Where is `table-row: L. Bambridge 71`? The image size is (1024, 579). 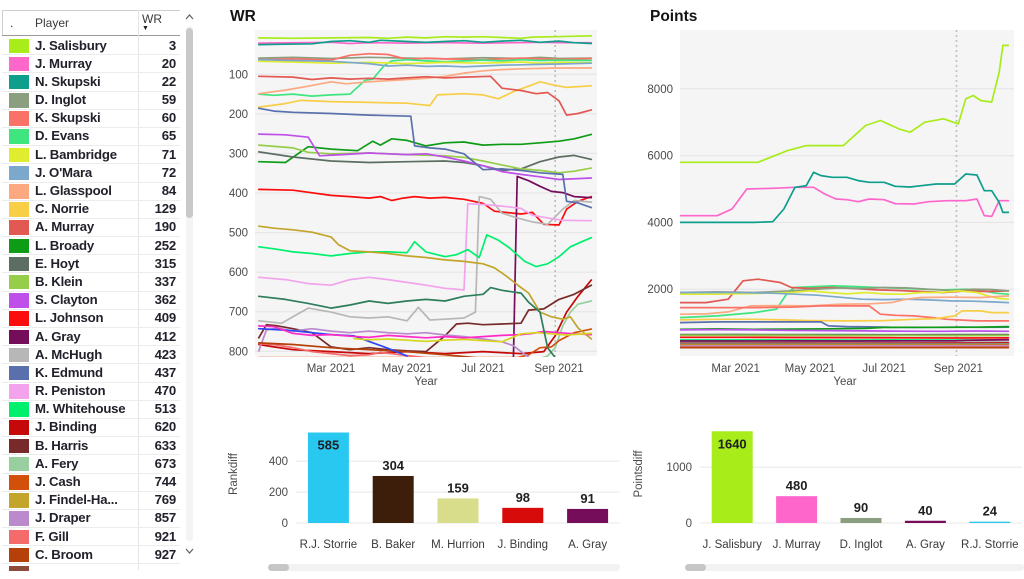
table-row: L. Bambridge 71 is located at coordinates (91, 155).